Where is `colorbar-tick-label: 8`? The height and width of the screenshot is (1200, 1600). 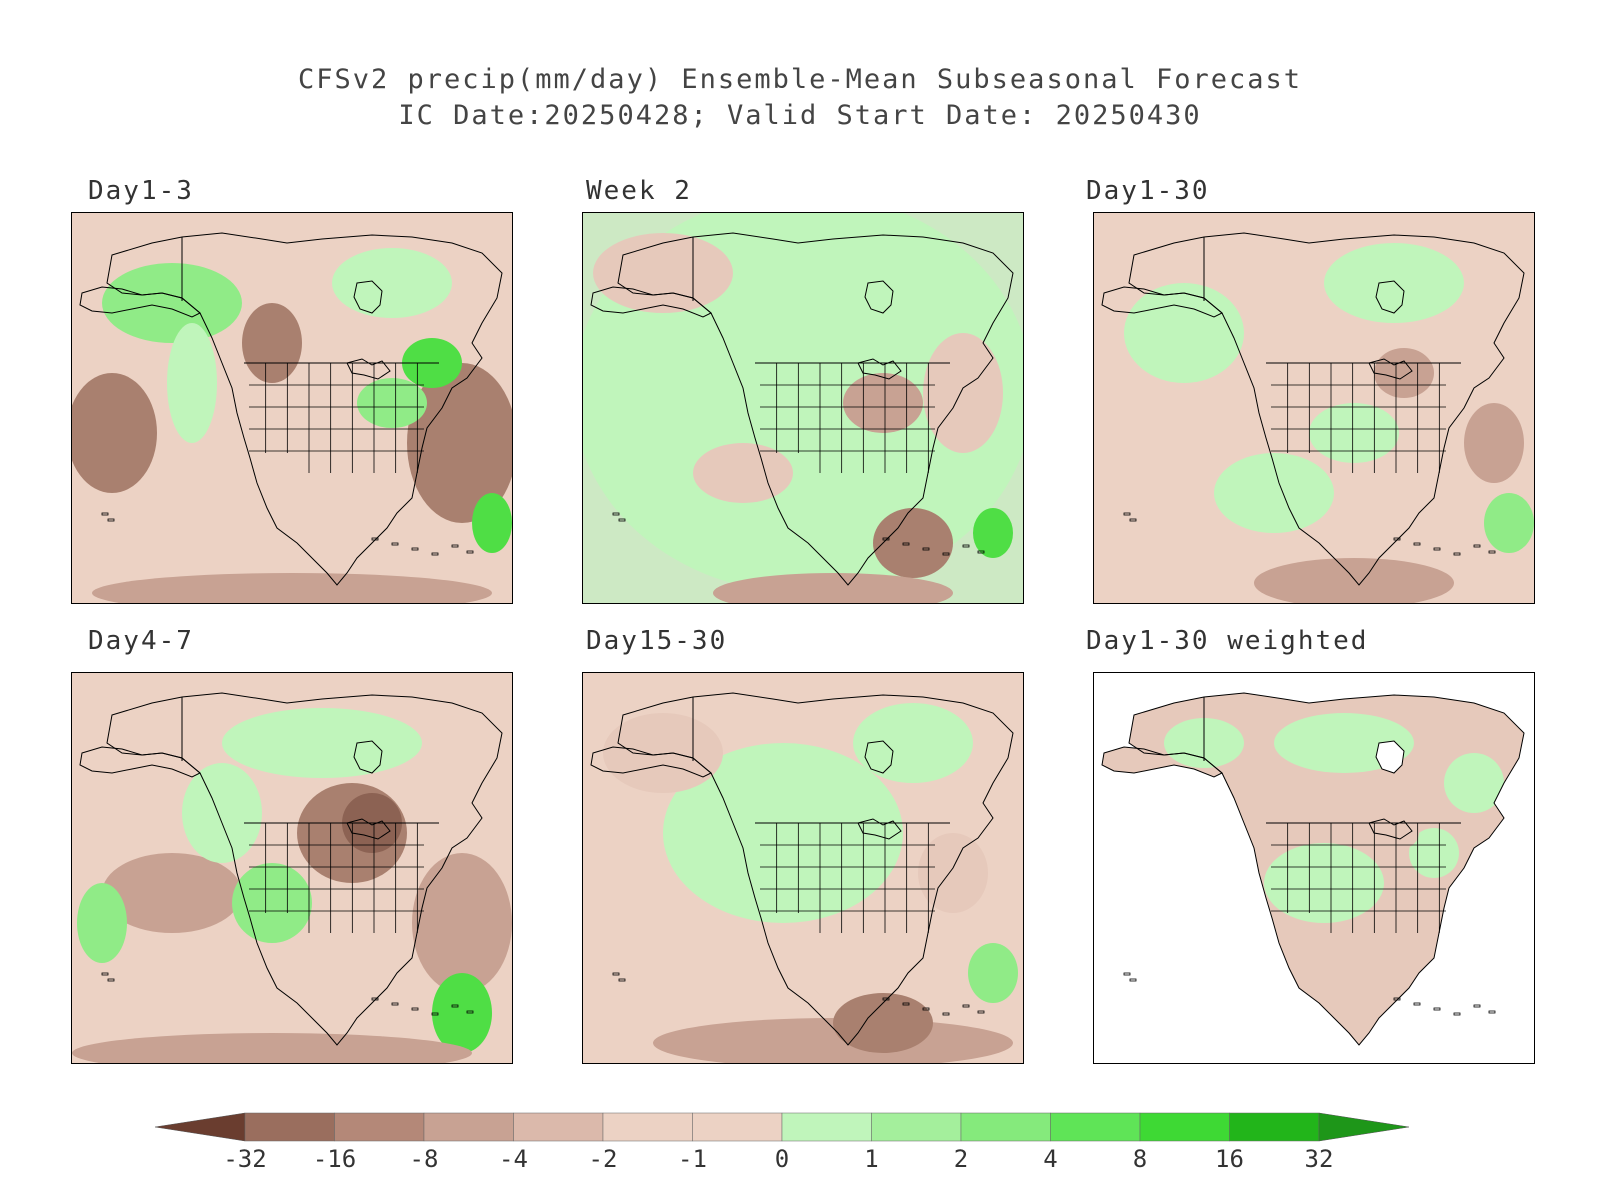
colorbar-tick-label: 8 is located at coordinates (1140, 1159).